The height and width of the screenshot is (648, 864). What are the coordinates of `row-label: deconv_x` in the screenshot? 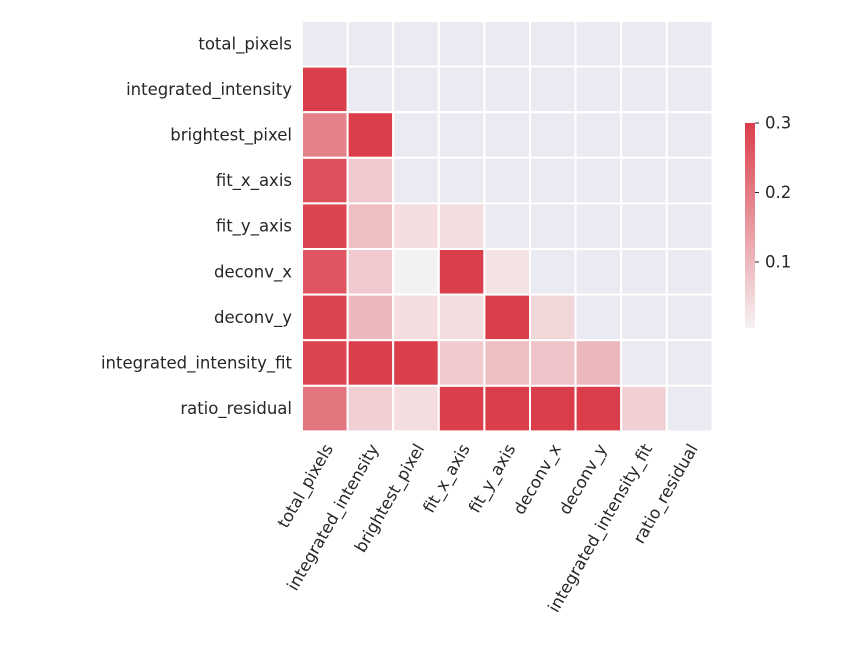 It's located at (253, 272).